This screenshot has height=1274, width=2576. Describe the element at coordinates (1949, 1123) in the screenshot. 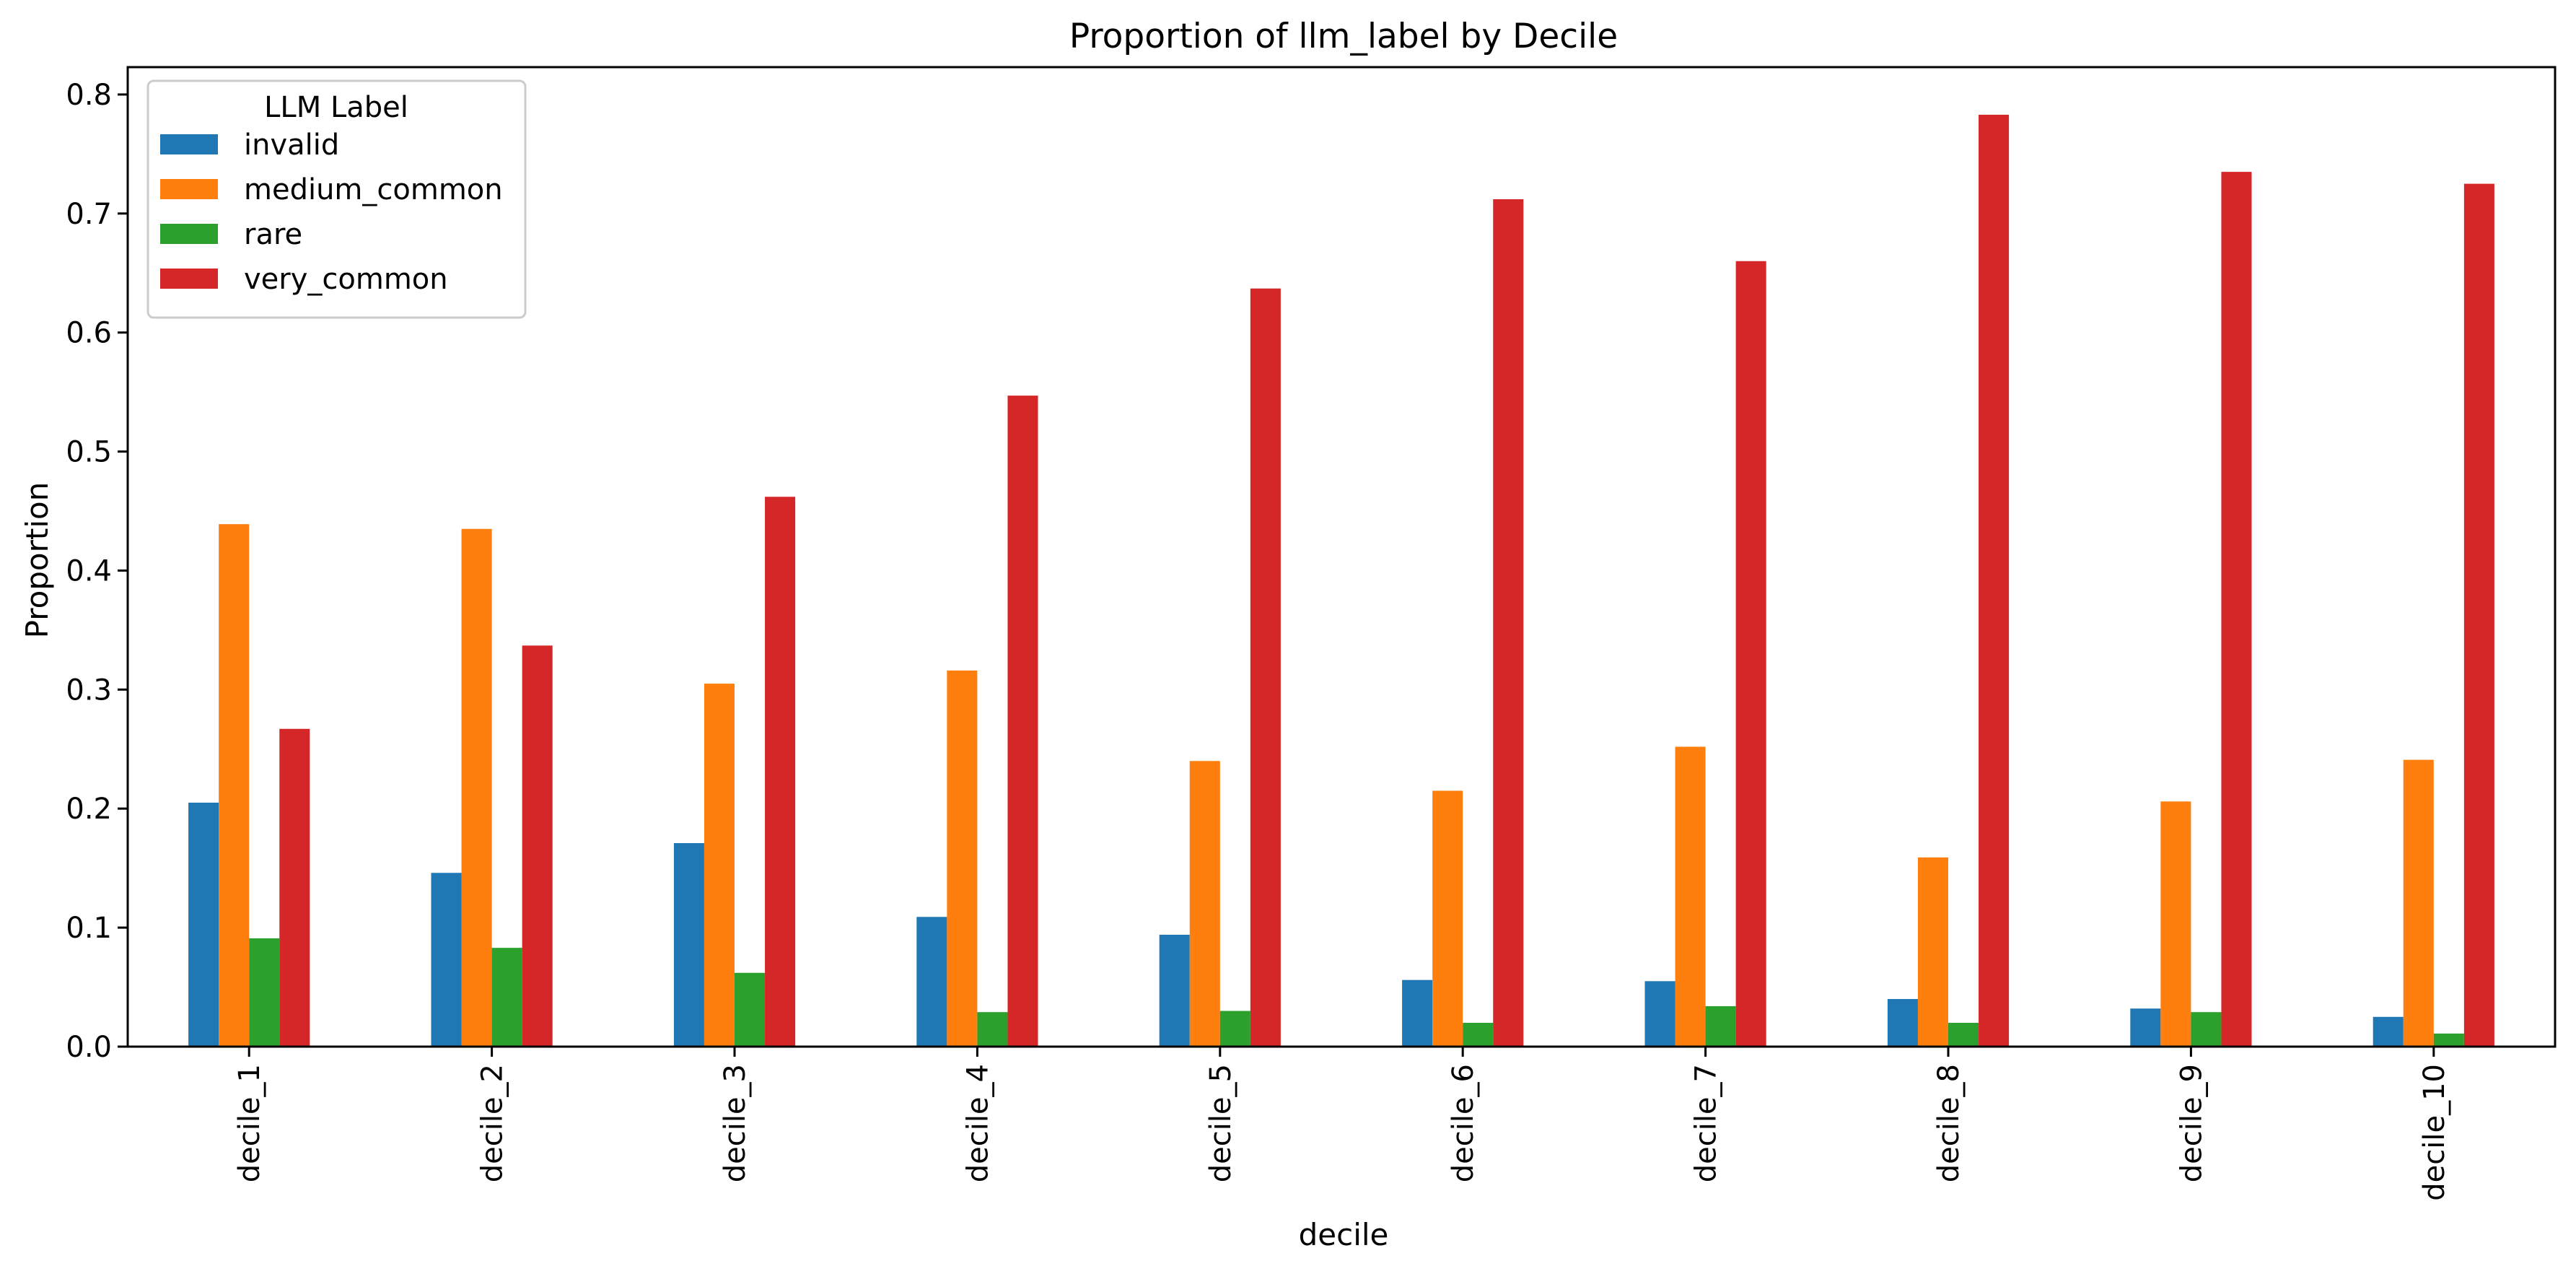

I see `x-tick-label: decile_8` at that location.